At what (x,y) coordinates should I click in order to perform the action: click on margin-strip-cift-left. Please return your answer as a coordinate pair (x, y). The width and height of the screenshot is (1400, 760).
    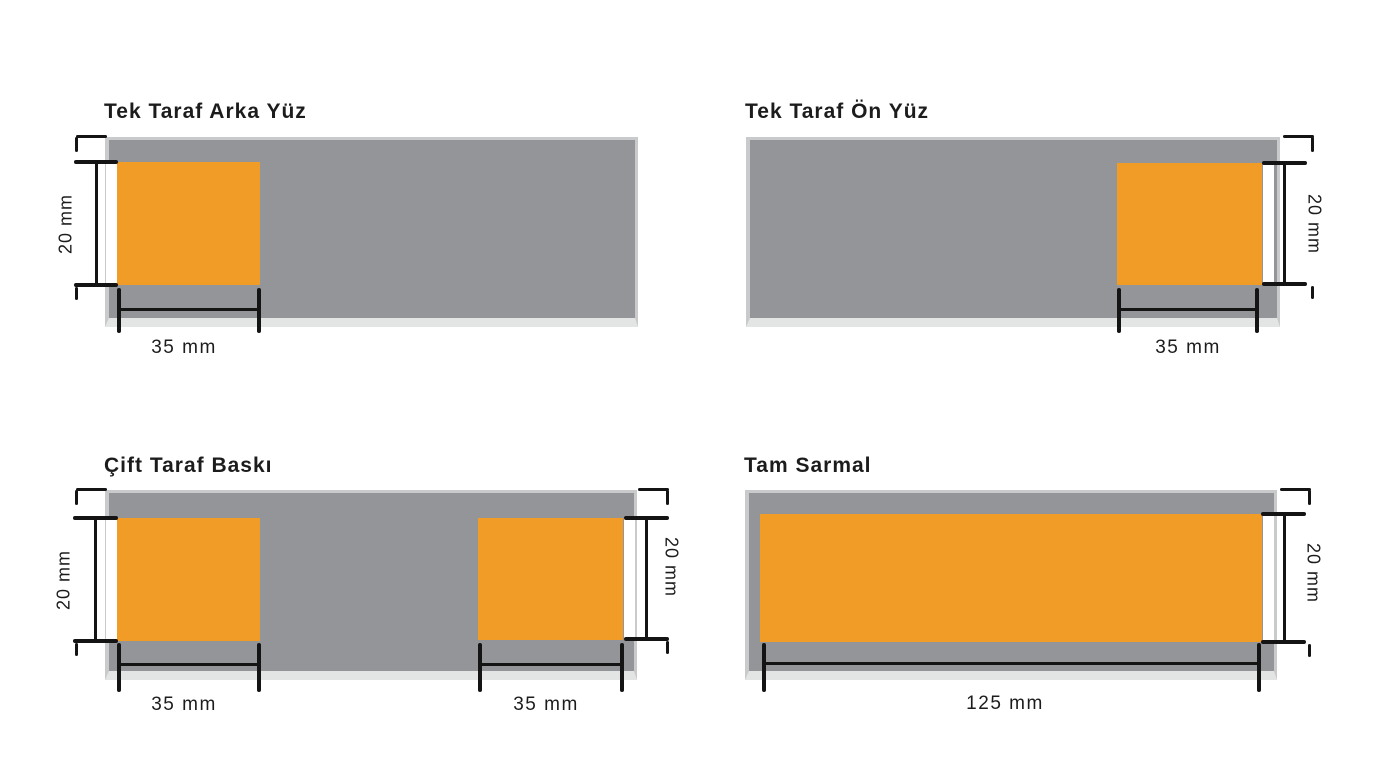
    Looking at the image, I should click on (111, 579).